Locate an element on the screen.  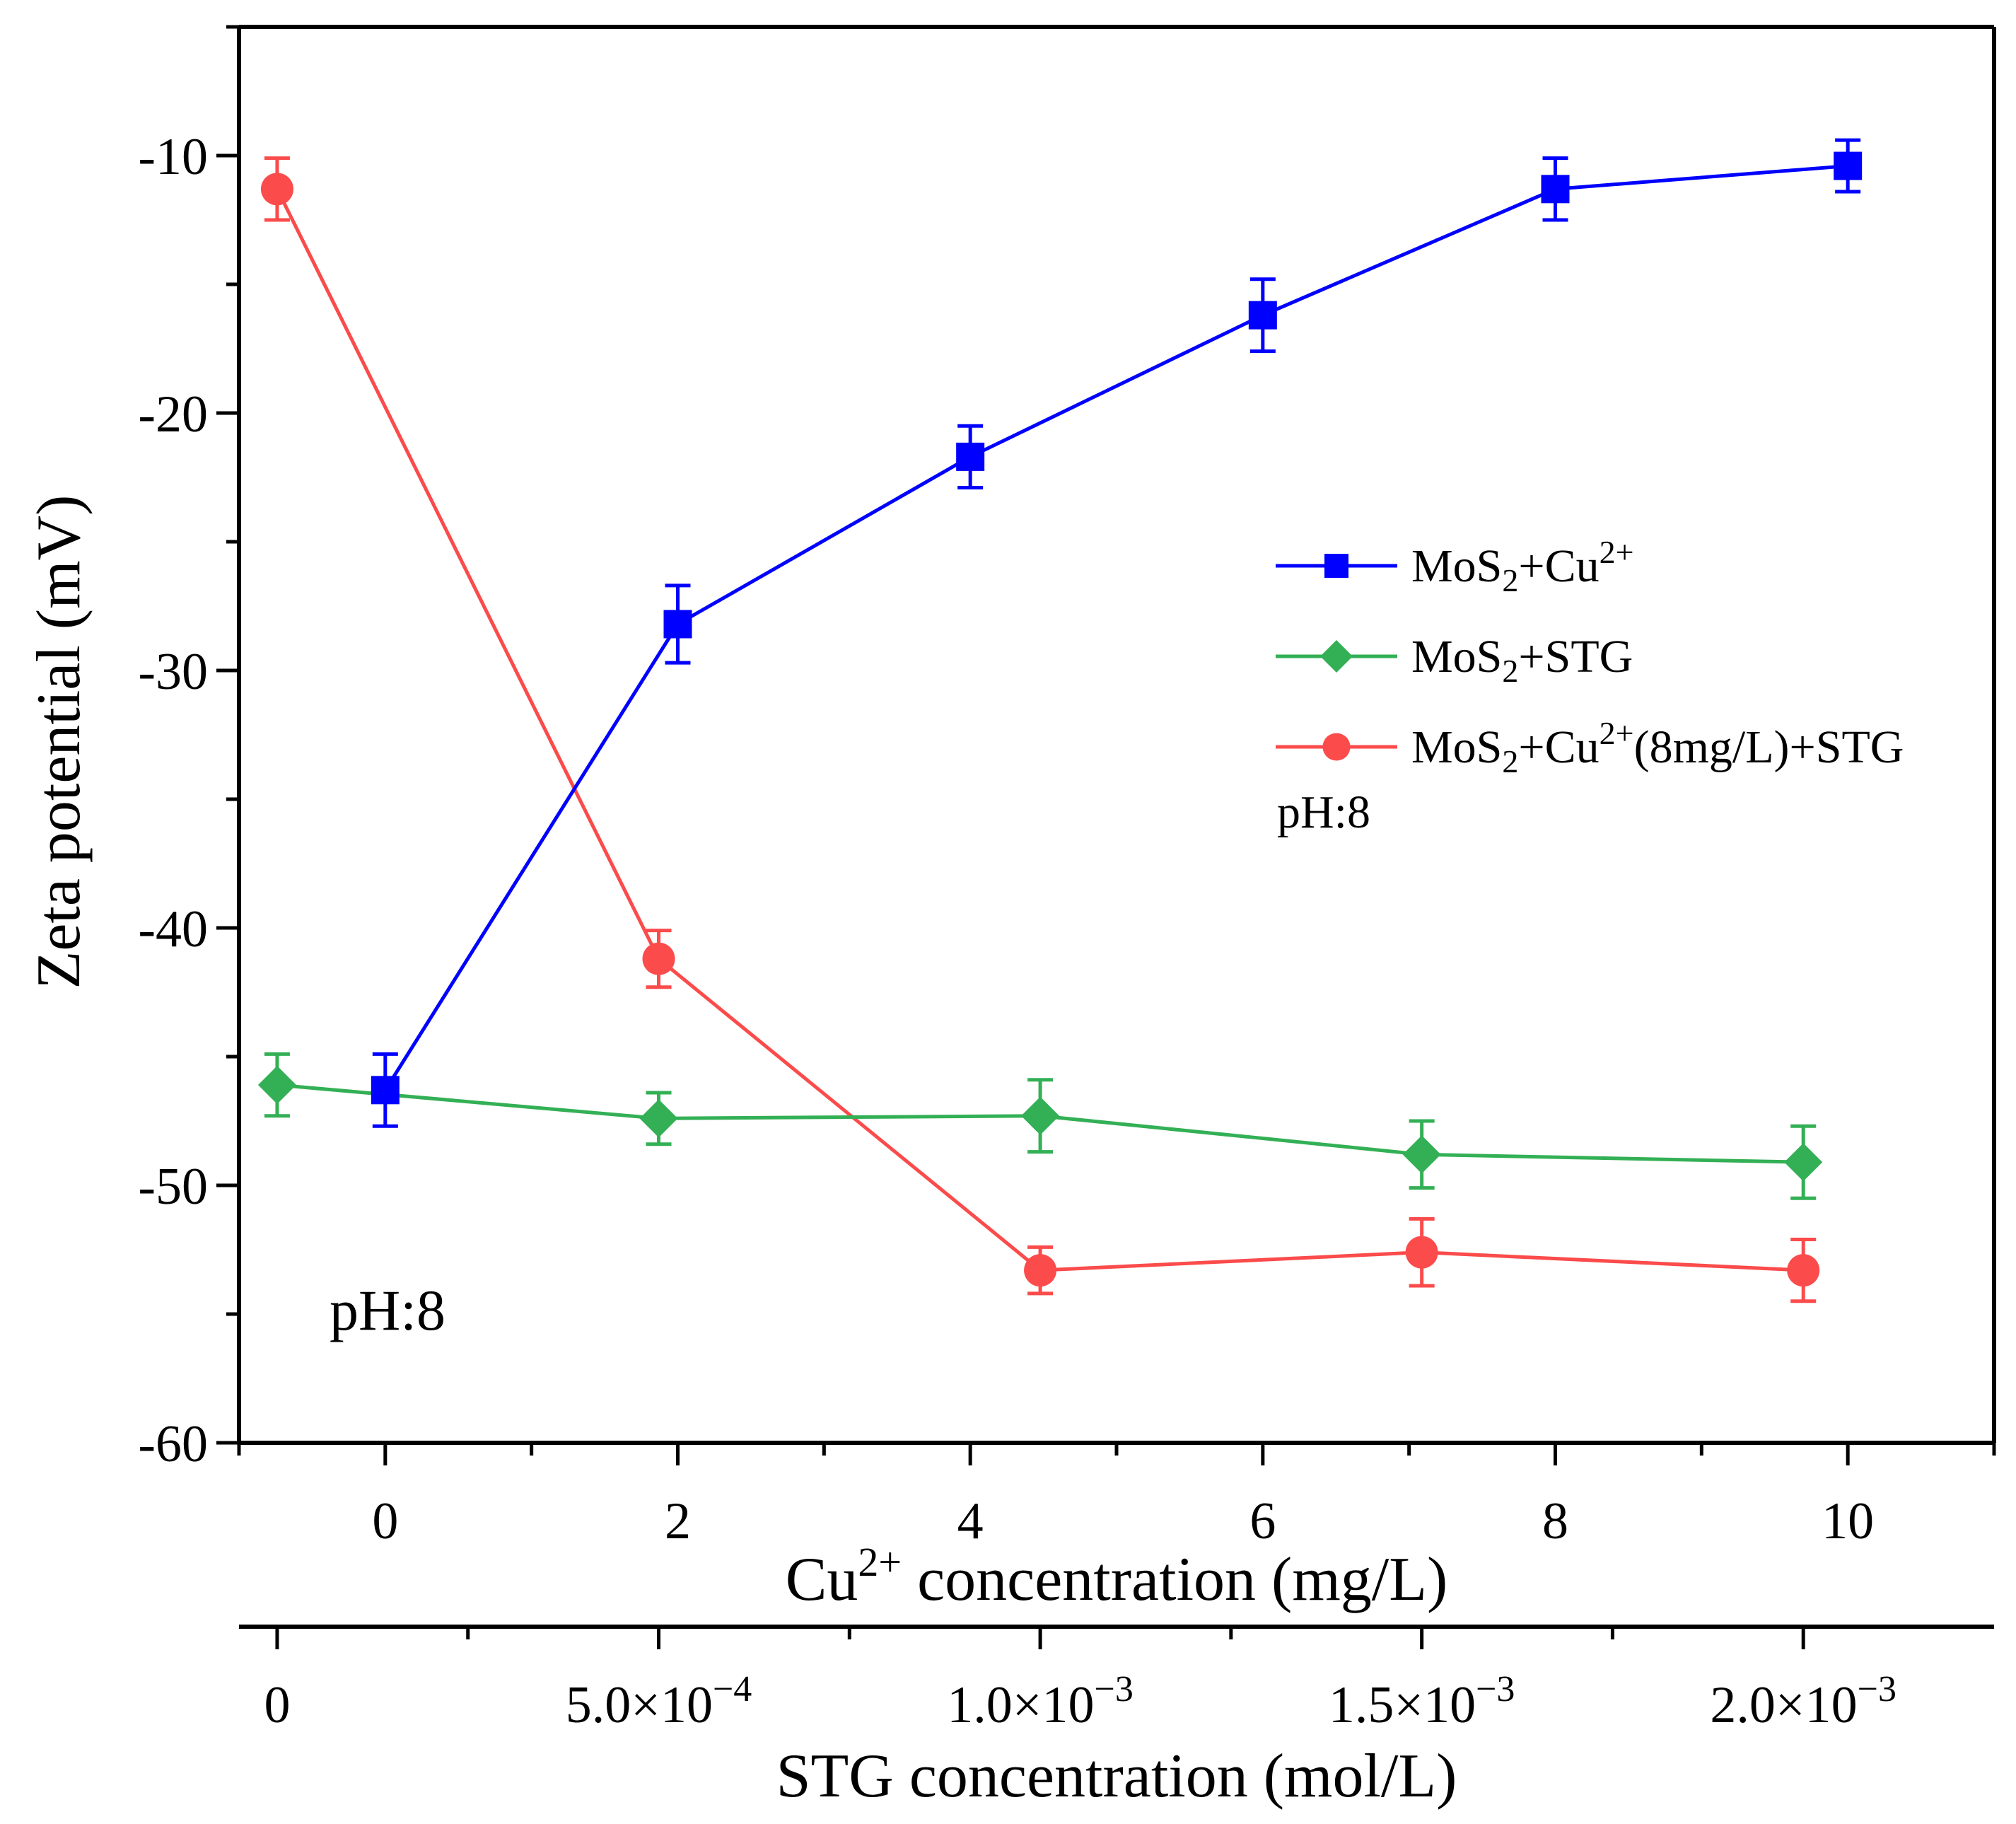
legend-label: MoS2+Cu2+ is located at coordinates (1523, 566).